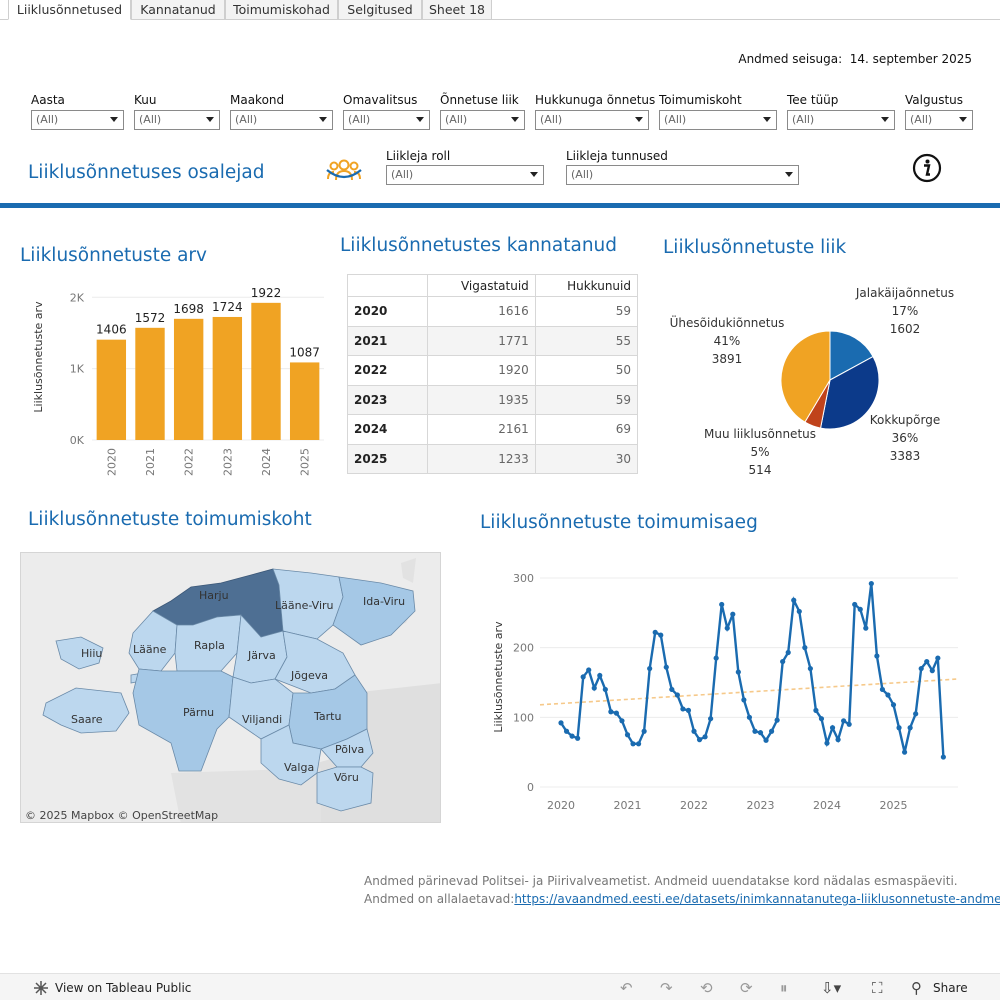 The width and height of the screenshot is (1000, 1000). I want to click on tab-selgitused: Selgitused, so click(380, 10).